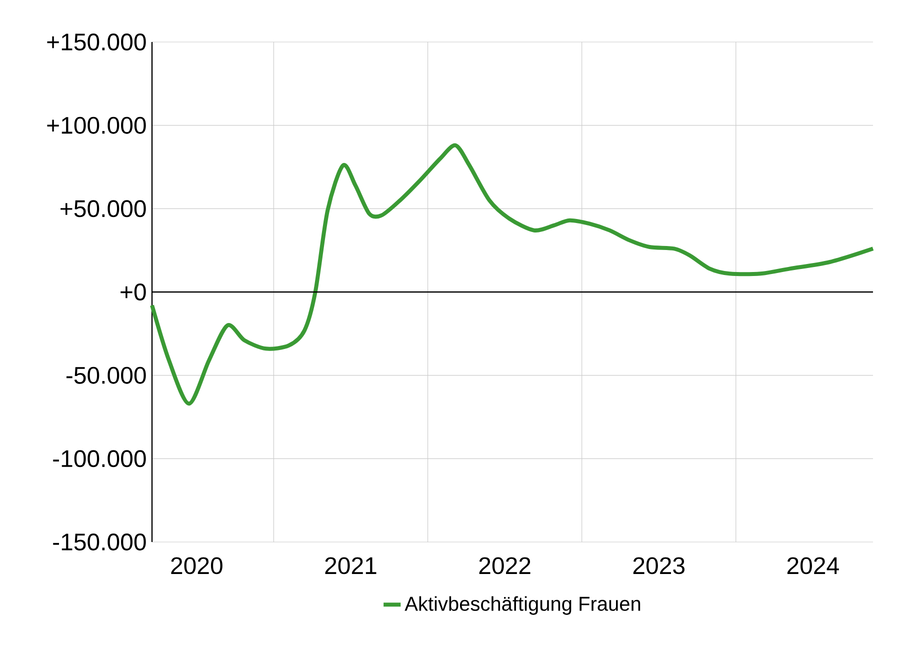 The height and width of the screenshot is (645, 908). What do you see at coordinates (813, 565) in the screenshot?
I see `x-tick-label: 2024` at bounding box center [813, 565].